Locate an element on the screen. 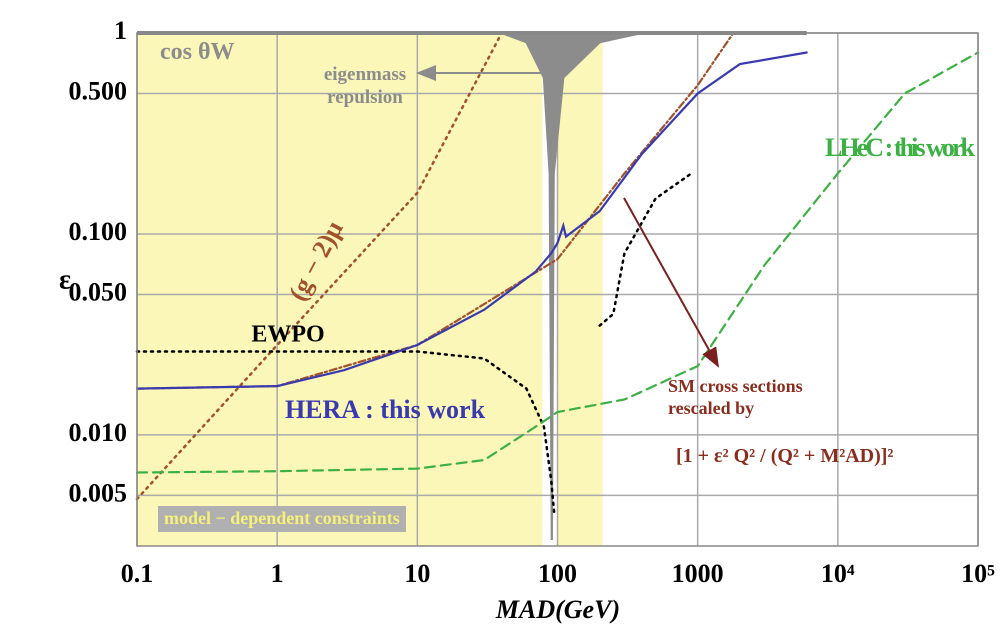  x-tick-label: 10⁴ is located at coordinates (838, 573).